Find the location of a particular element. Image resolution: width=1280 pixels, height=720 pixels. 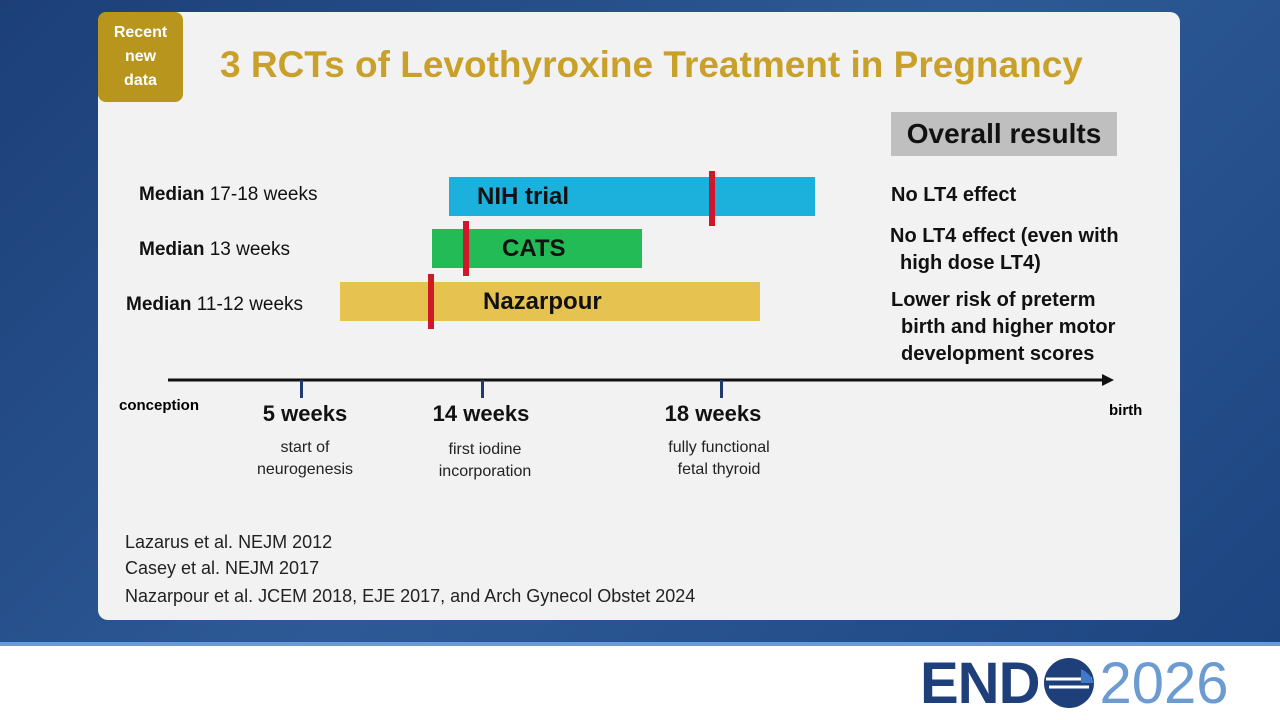

label-rest: 13 weeks is located at coordinates (250, 249).